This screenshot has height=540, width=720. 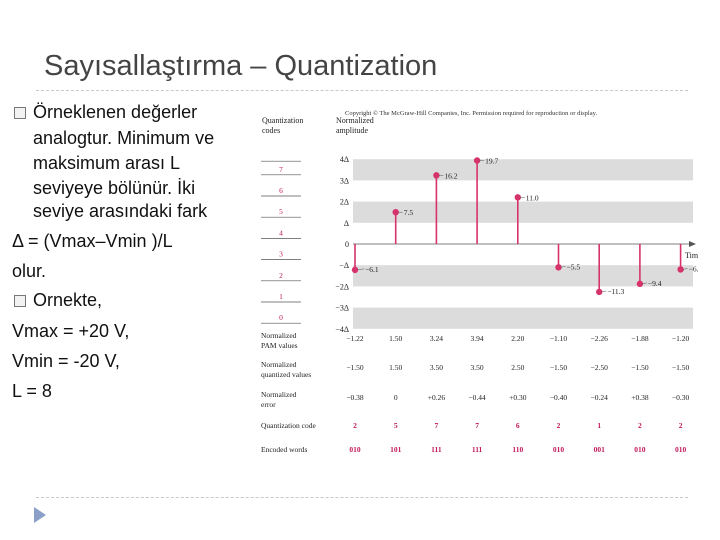 What do you see at coordinates (526, 226) in the screenshot?
I see `sample-stems: −6.1 7.5 16.2 19.7 11.0 −5.5 −11.3 −9.4 −6.0` at bounding box center [526, 226].